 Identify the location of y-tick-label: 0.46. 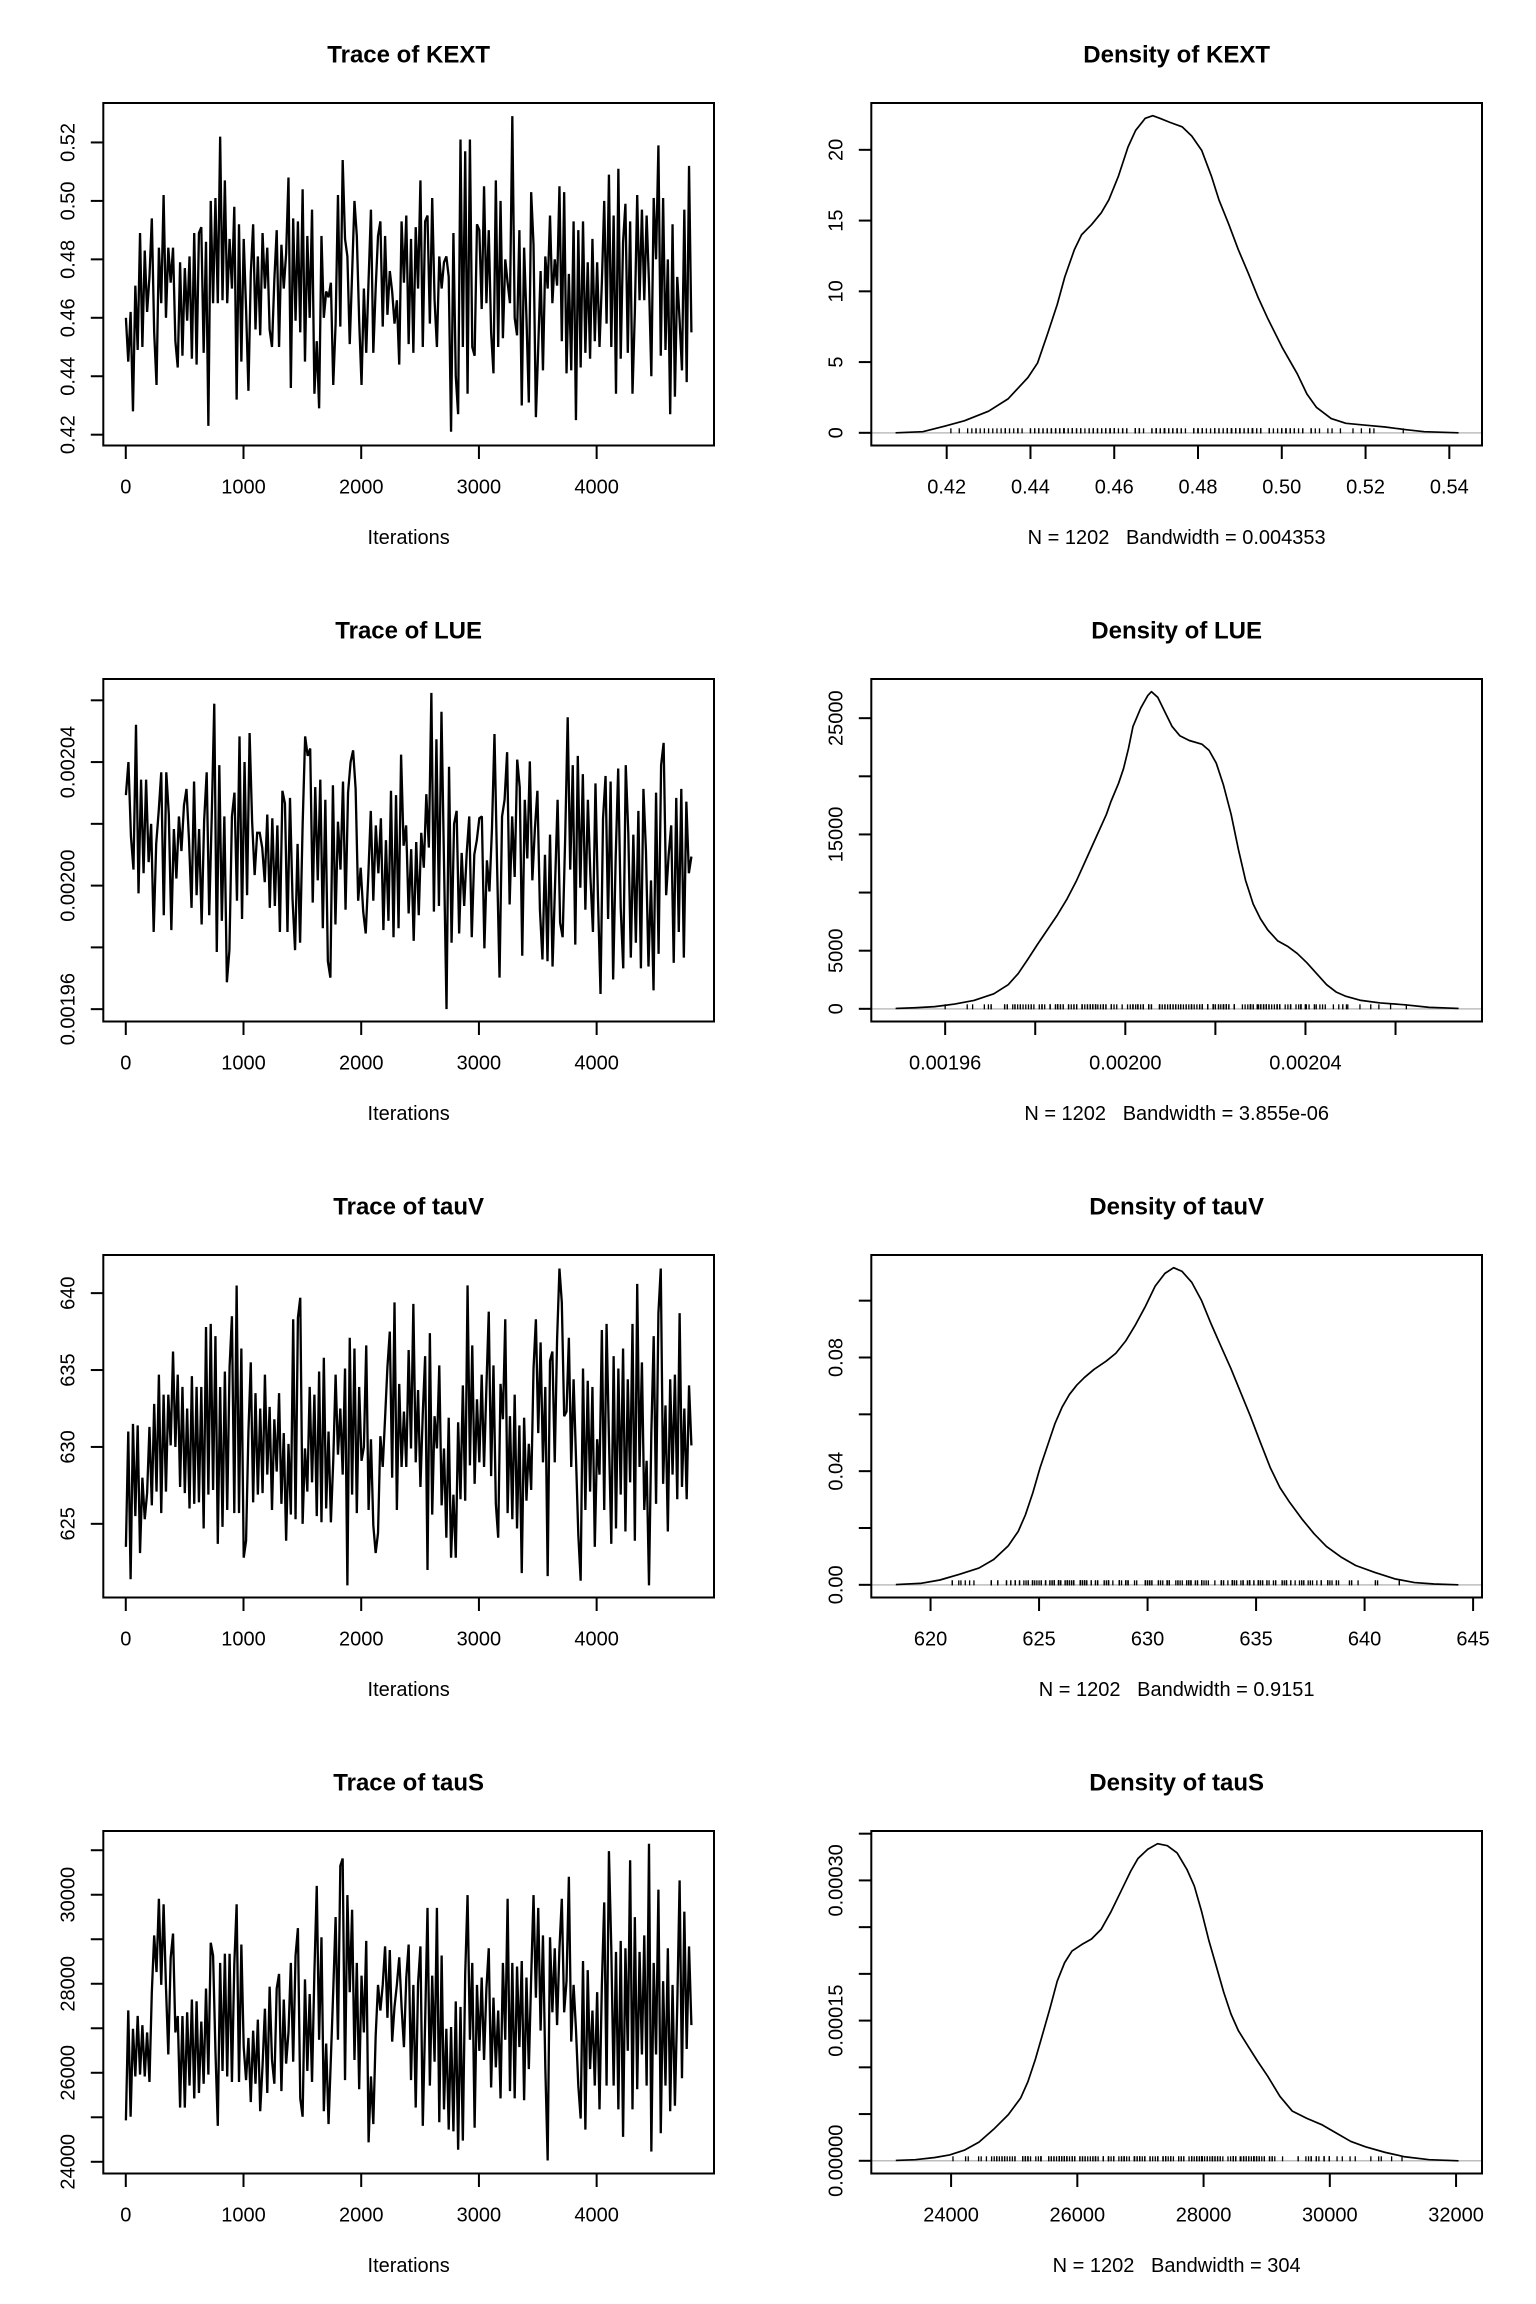
(69, 317).